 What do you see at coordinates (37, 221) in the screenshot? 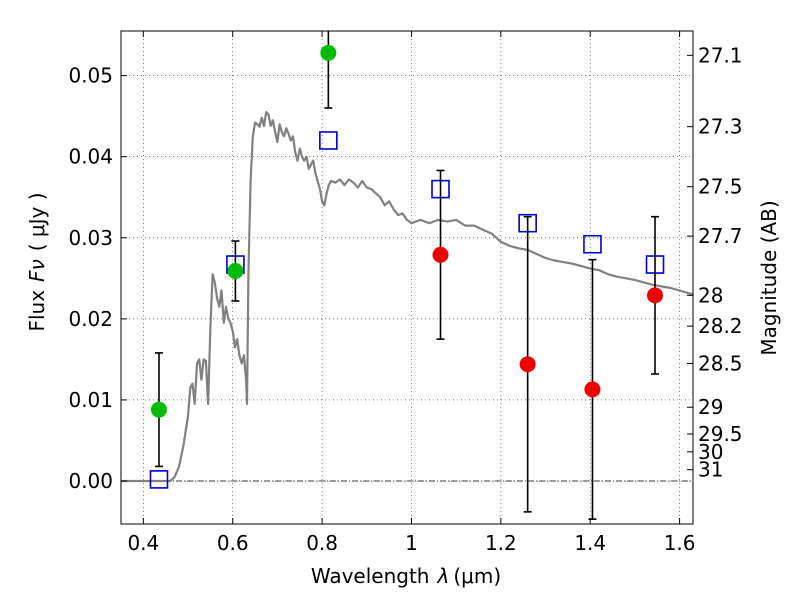
I see `y-axis-label-units: ( μJy )` at bounding box center [37, 221].